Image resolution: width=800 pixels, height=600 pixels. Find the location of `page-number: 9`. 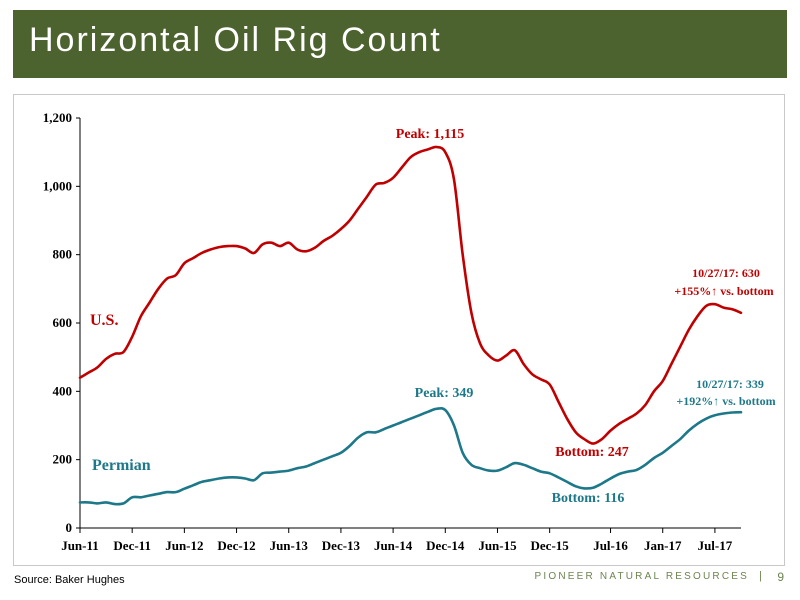

page-number: 9 is located at coordinates (780, 577).